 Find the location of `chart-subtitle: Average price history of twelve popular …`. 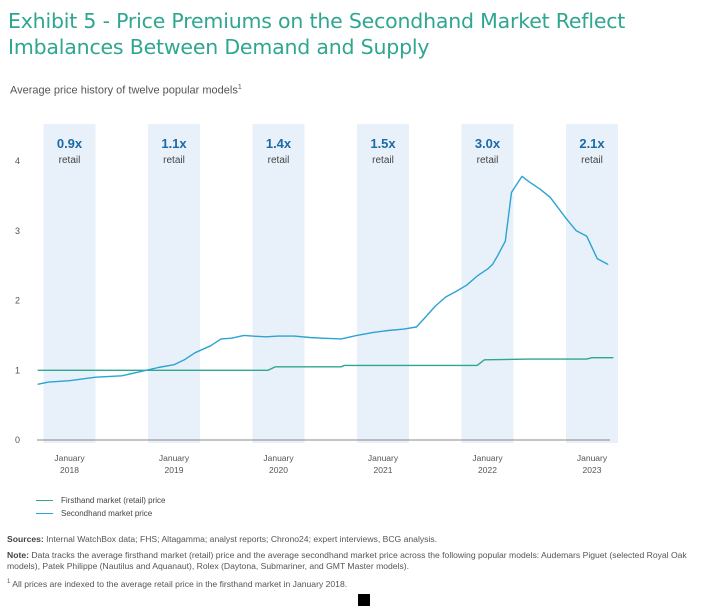

chart-subtitle: Average price history of twelve popular … is located at coordinates (126, 90).